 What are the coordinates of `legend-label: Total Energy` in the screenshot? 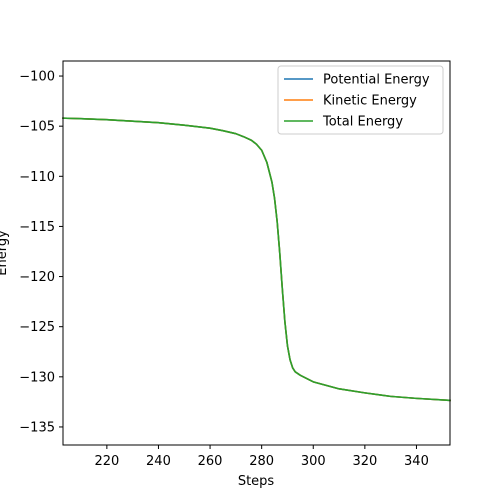 It's located at (362, 122).